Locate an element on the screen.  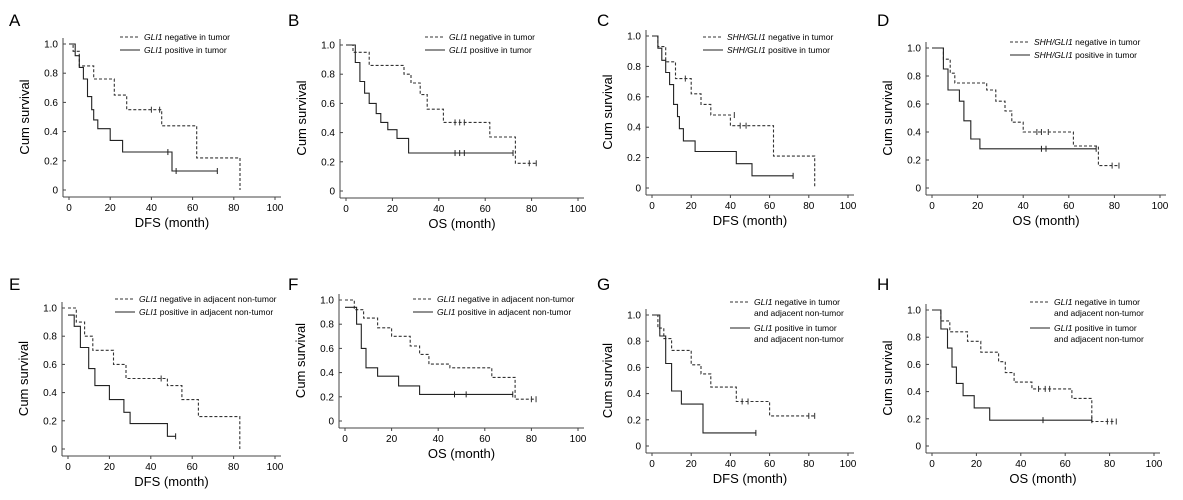
legend-entry-cont: and adjacent non-tumor is located at coordinates (1099, 313).